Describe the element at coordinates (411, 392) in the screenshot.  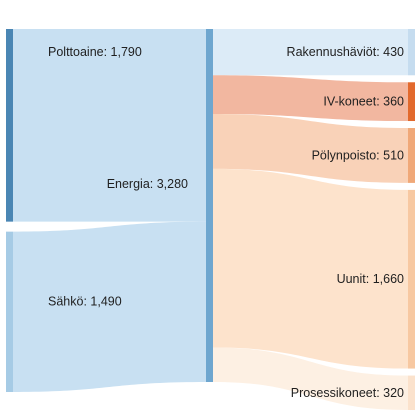
I see `node-prosessikoneet` at that location.